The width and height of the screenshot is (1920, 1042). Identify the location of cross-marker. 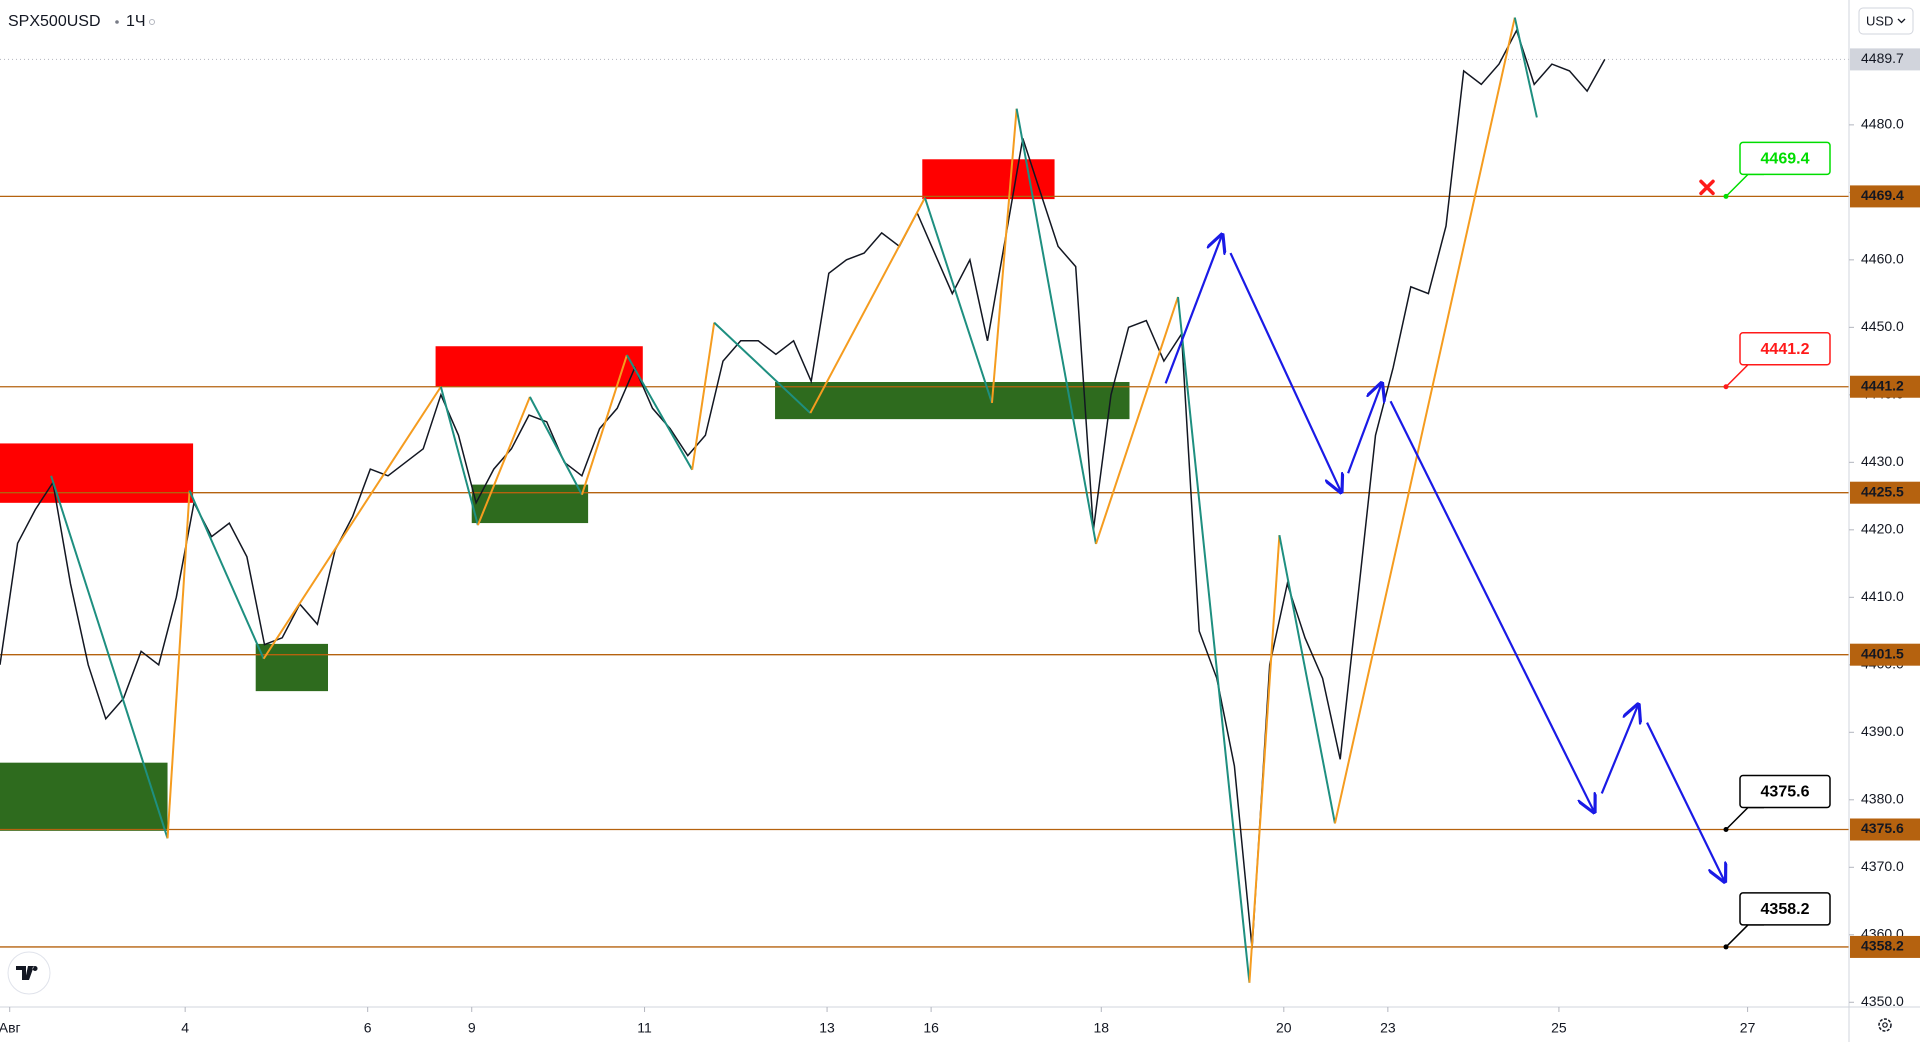
(1707, 187).